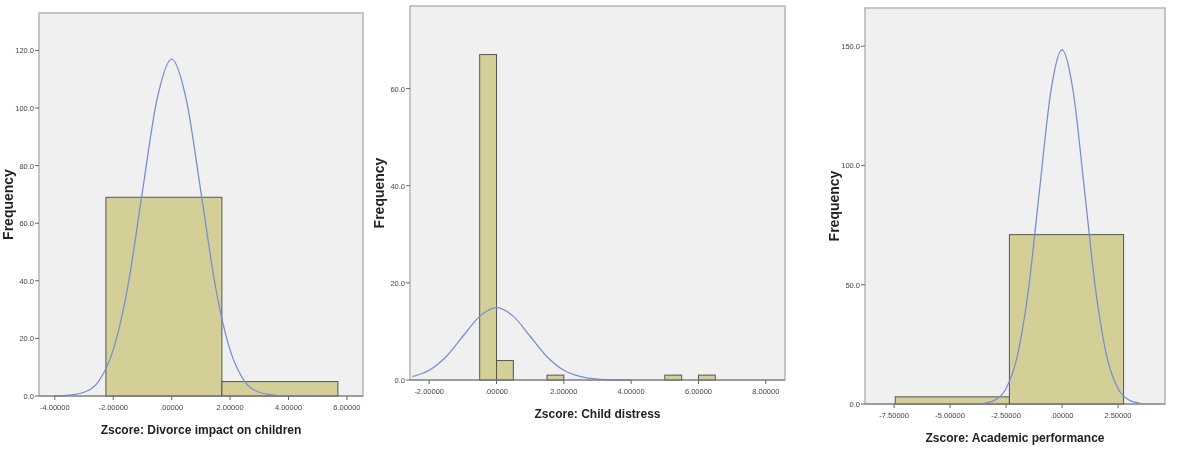 Image resolution: width=1177 pixels, height=453 pixels. Describe the element at coordinates (1015, 438) in the screenshot. I see `x-axis-title: Zscore: Academic performance` at that location.